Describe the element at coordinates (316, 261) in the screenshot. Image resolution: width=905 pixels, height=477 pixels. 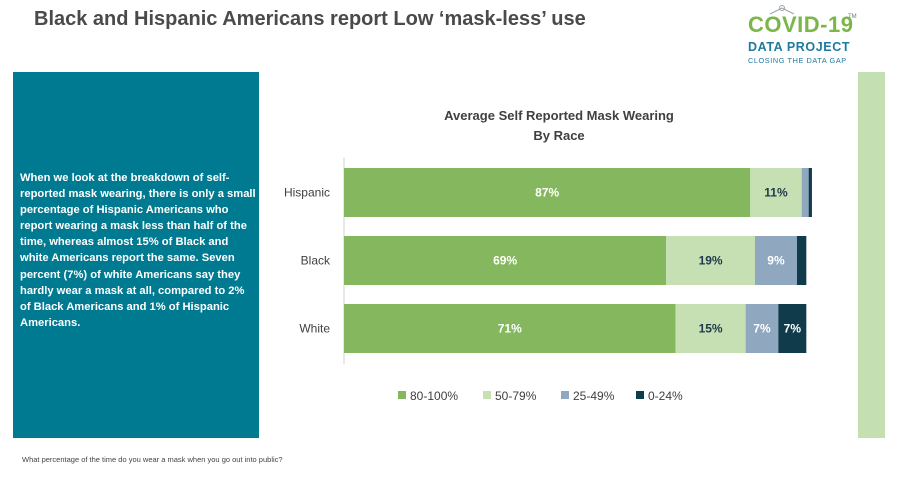
I see `category-label-black: Black` at that location.